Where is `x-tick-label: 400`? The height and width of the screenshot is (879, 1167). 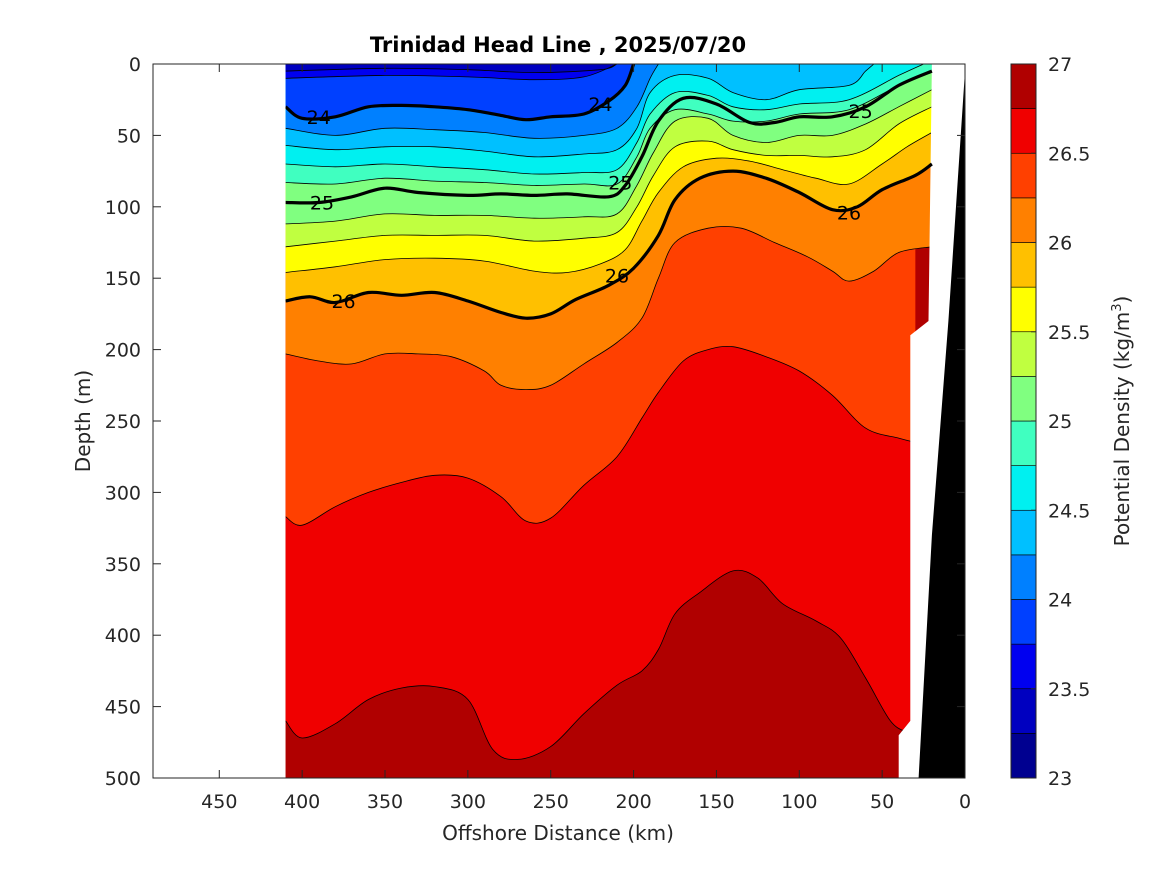
x-tick-label: 400 is located at coordinates (302, 802).